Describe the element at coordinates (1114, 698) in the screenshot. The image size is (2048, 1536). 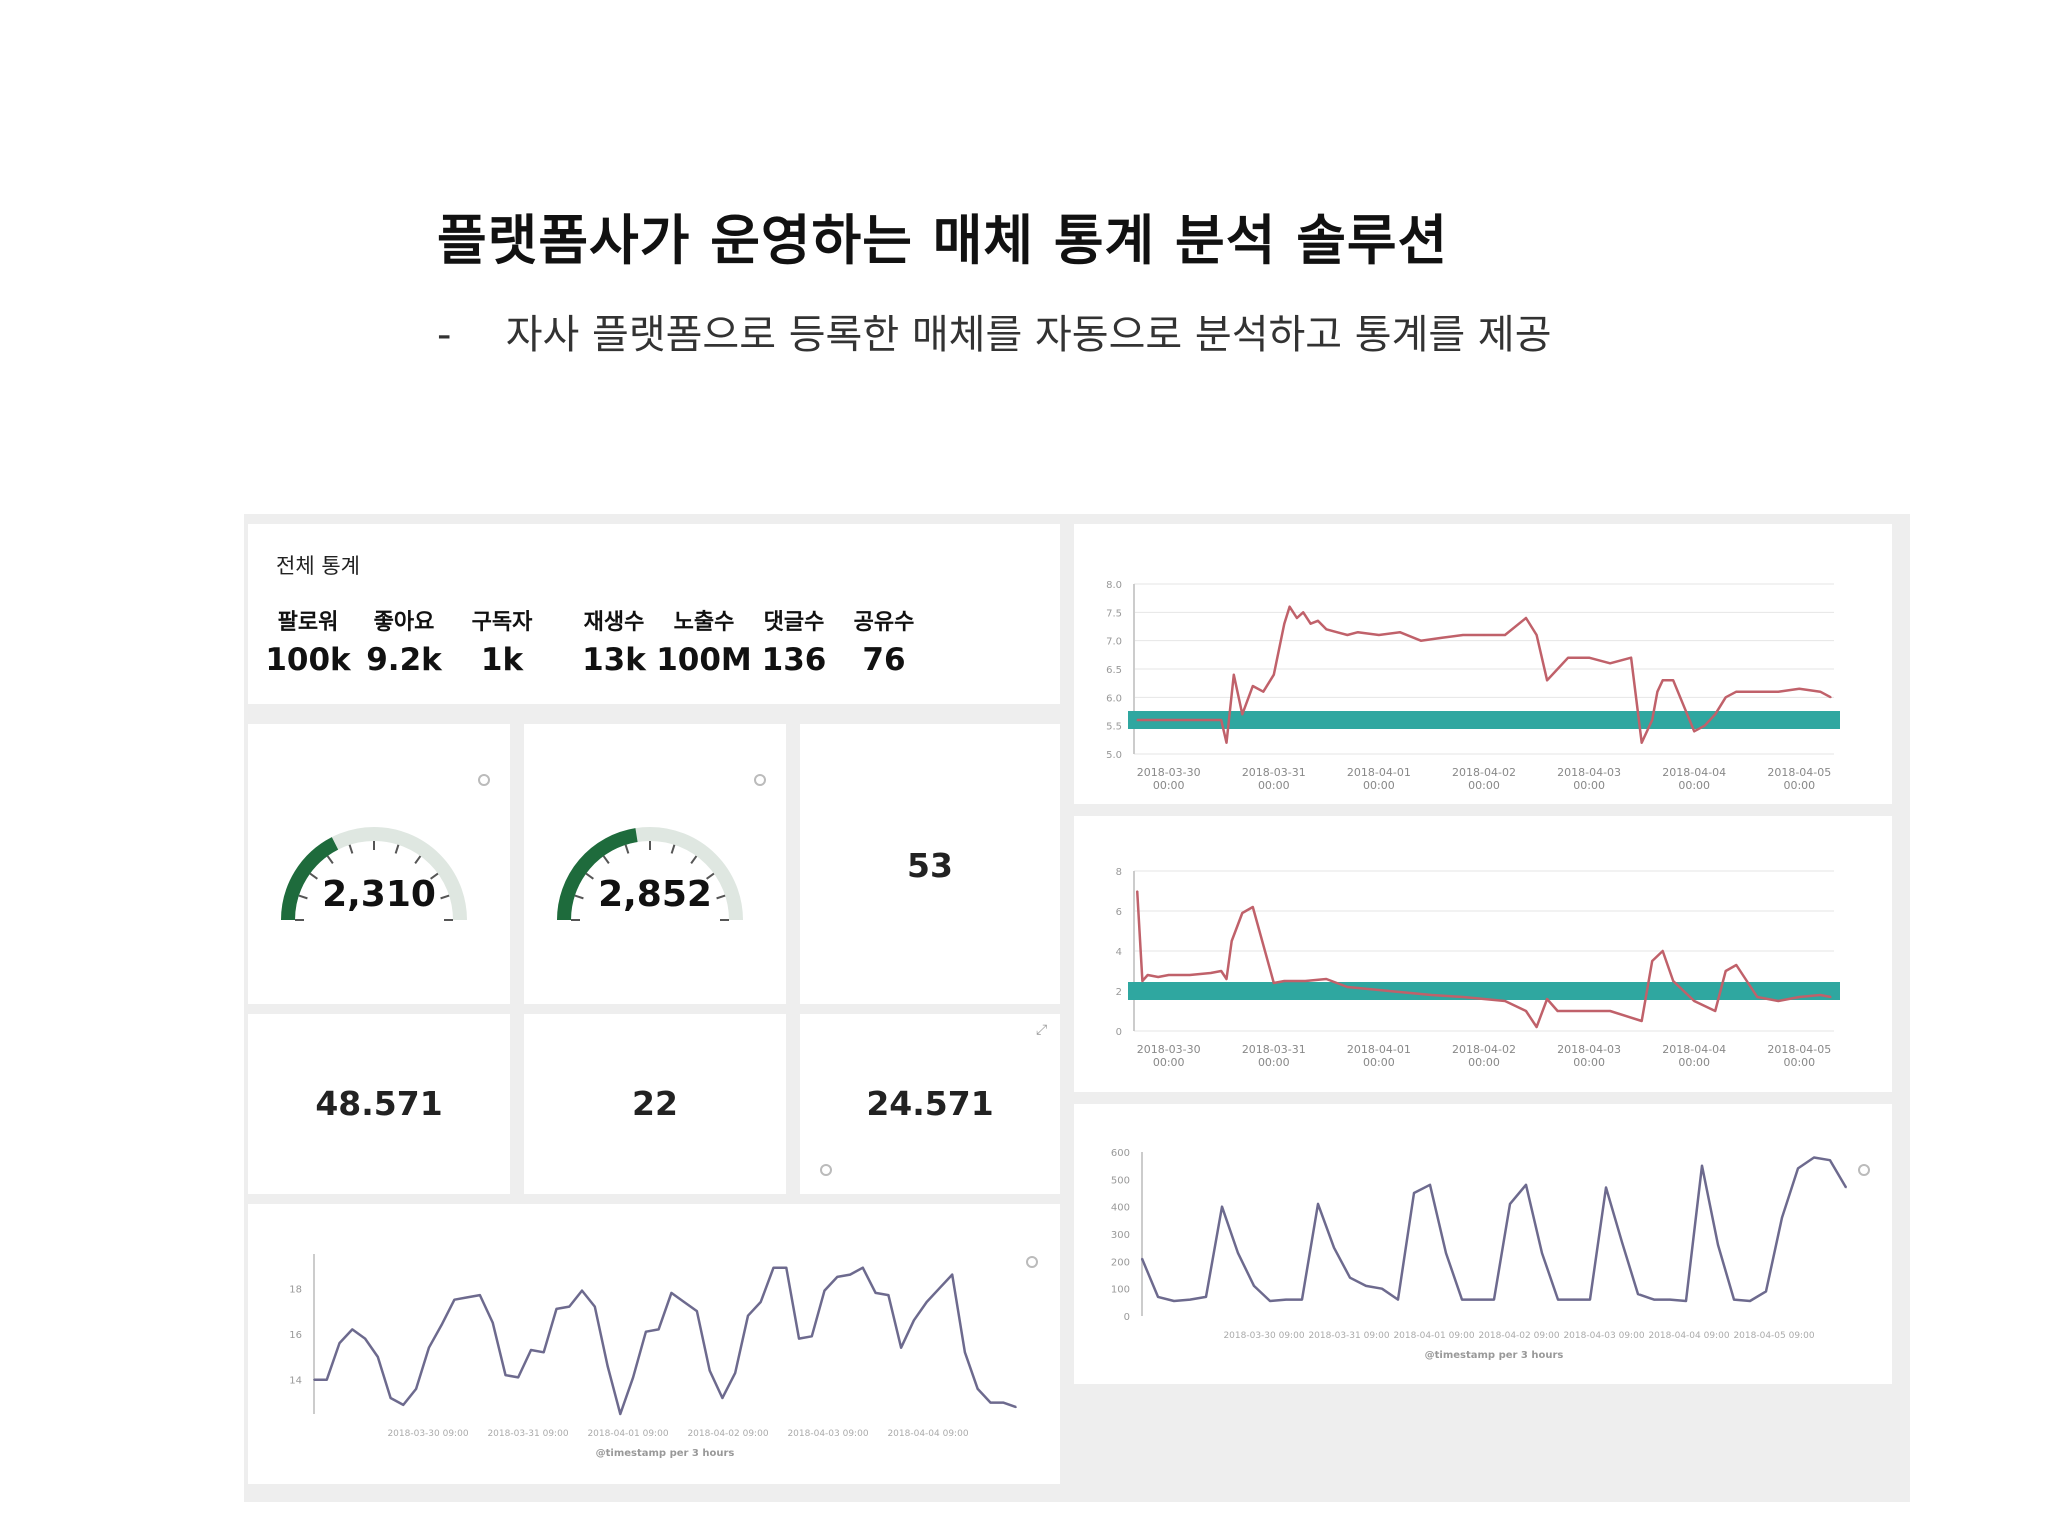
I see `y-tick-label: 6.0` at that location.